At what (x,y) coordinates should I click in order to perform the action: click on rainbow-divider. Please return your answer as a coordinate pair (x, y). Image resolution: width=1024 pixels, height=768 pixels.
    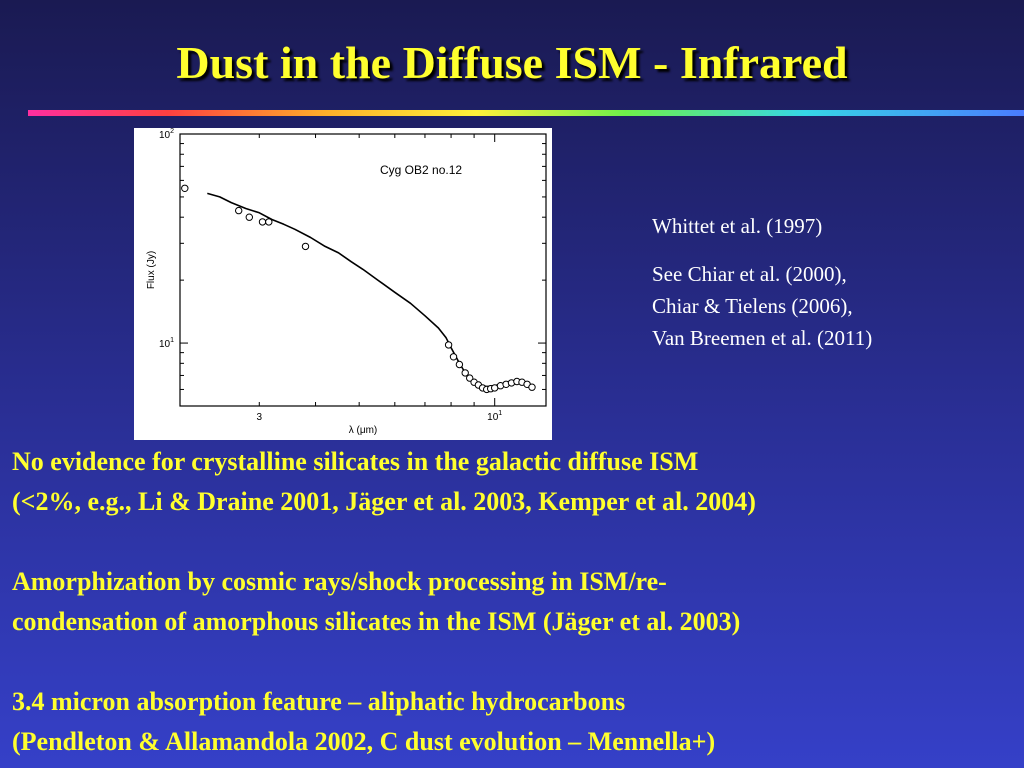
    Looking at the image, I should click on (526, 113).